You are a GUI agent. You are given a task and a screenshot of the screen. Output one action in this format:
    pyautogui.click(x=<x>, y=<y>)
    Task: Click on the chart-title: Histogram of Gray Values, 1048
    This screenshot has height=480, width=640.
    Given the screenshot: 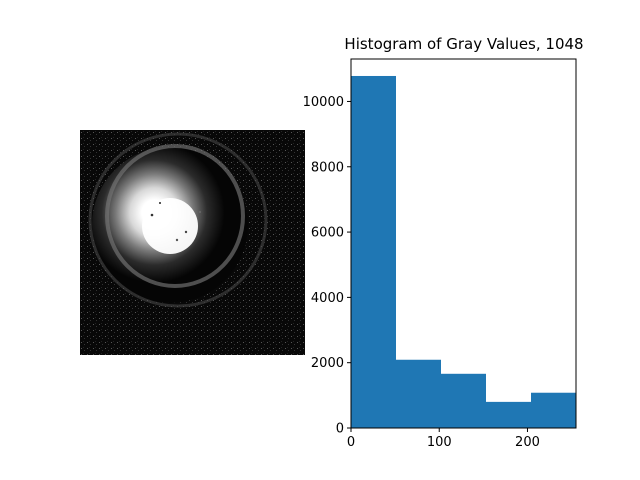 What is the action you would take?
    pyautogui.click(x=463, y=44)
    